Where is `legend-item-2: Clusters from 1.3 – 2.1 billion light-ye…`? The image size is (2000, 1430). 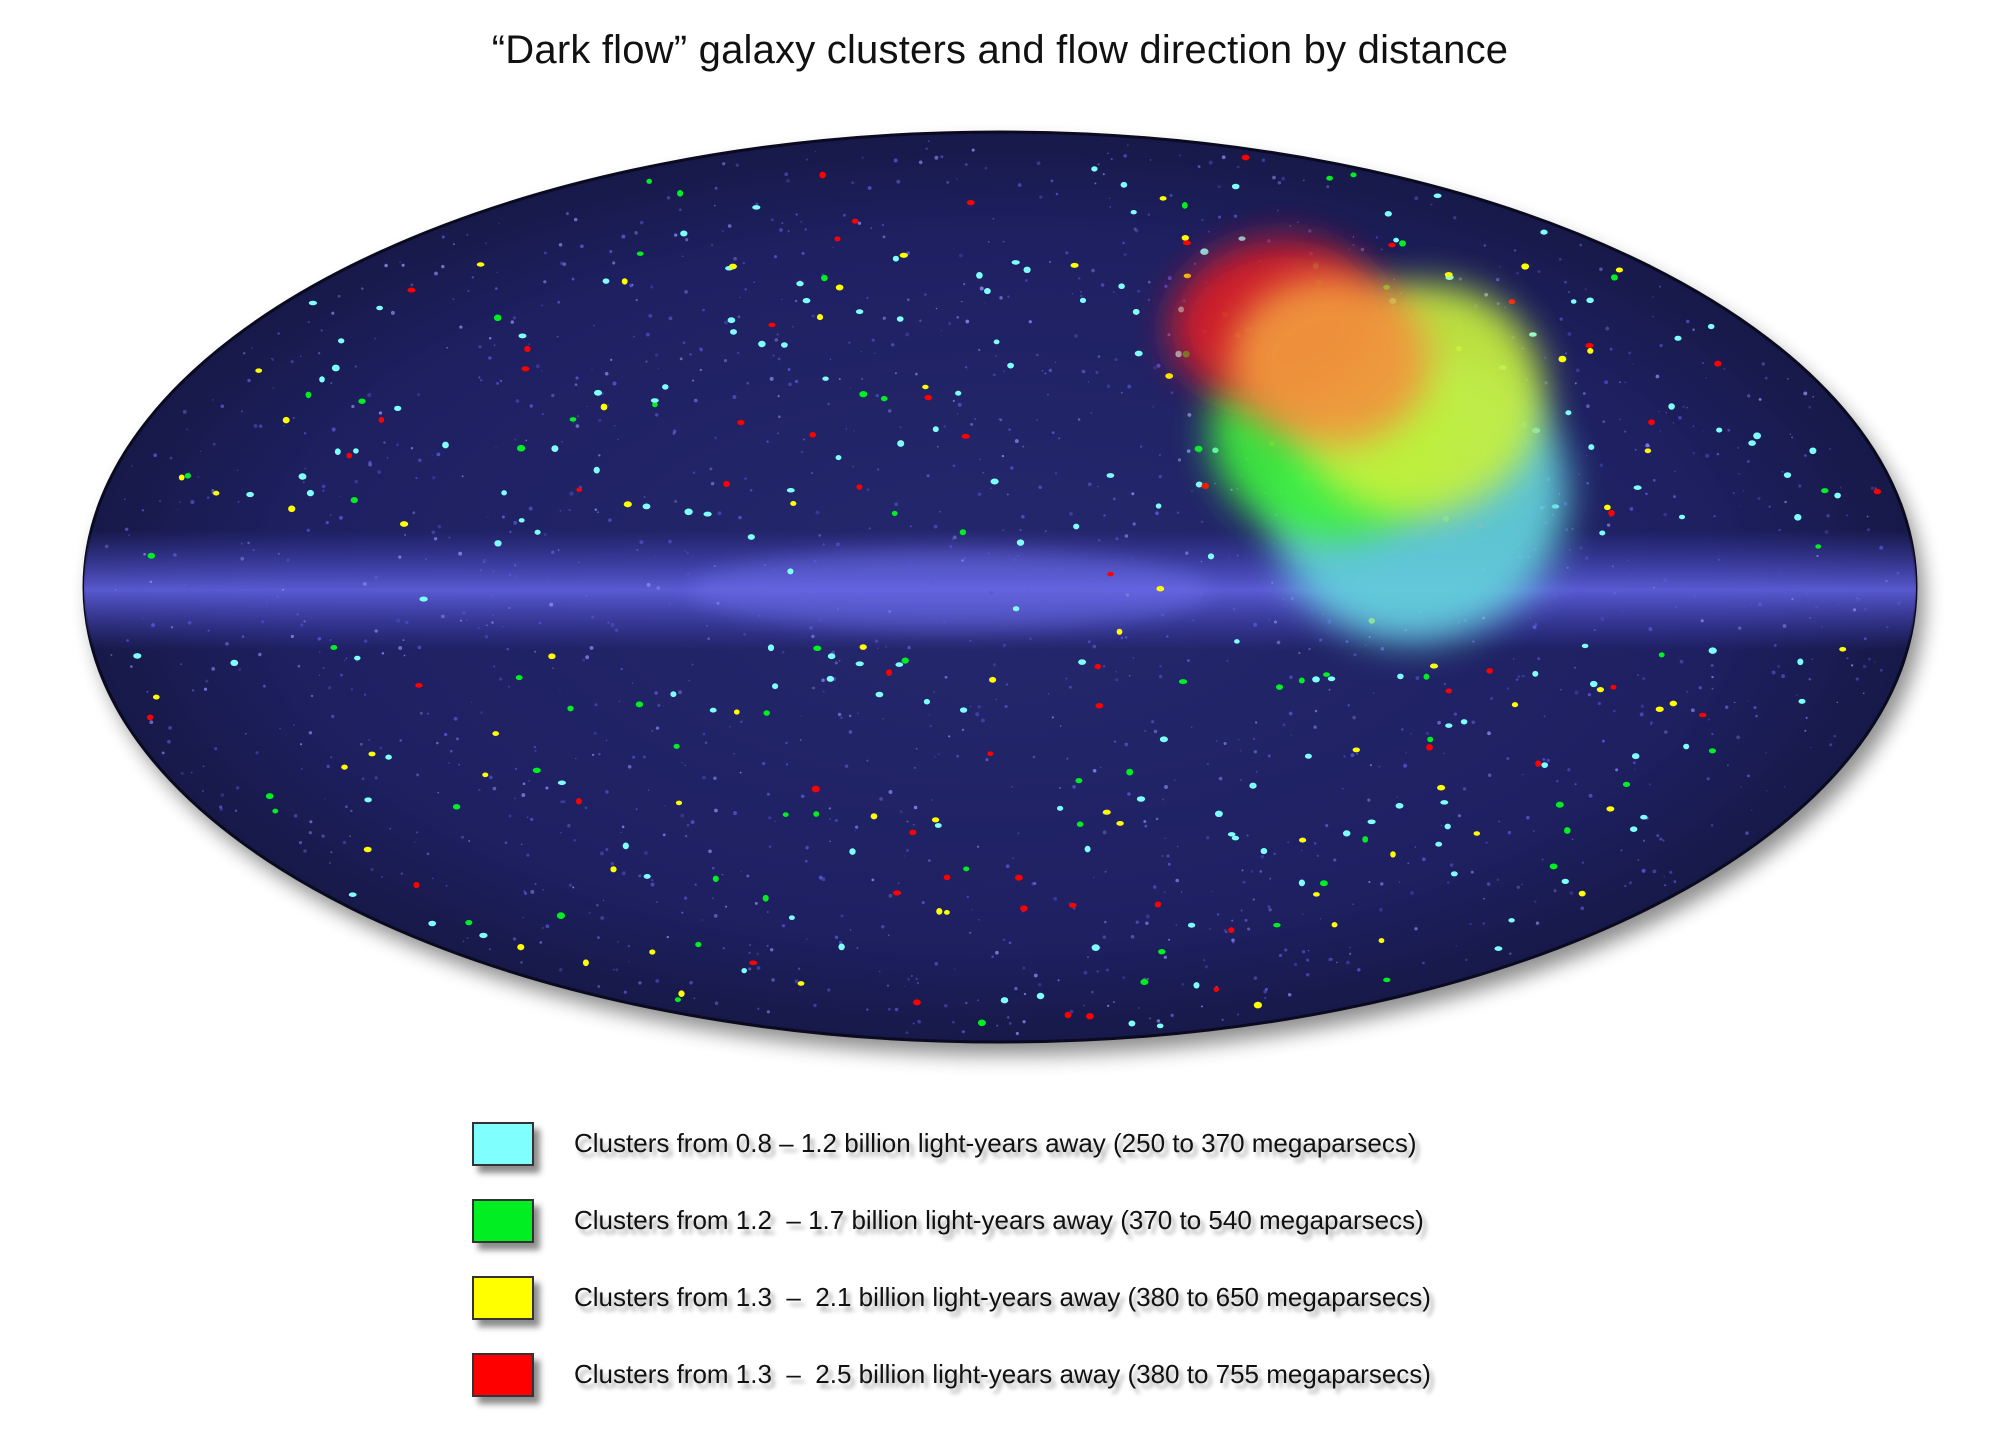
legend-item-2: Clusters from 1.3 – 2.1 billion light-ye… is located at coordinates (1072, 1299).